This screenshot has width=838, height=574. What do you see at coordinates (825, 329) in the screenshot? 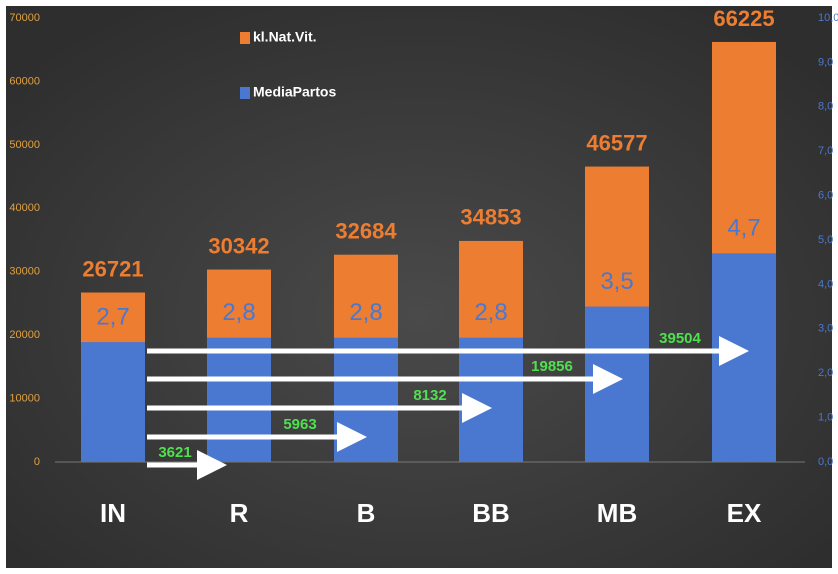
I see `y2-tick-label: 3,0` at bounding box center [825, 329].